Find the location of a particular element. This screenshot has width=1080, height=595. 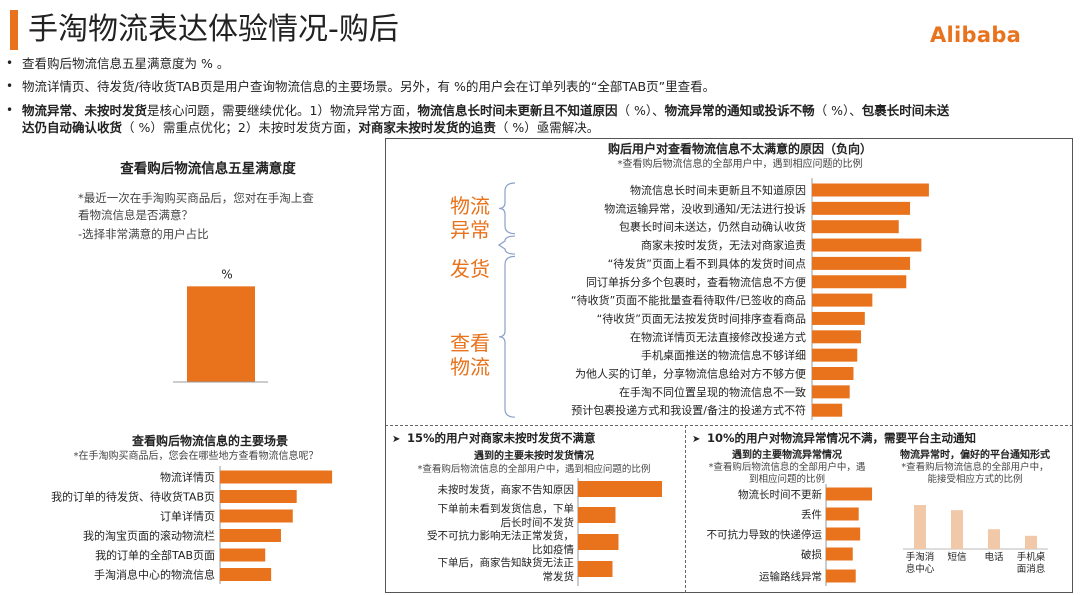

chart-subtitle: *在手淘购买商品后，您会在哪些地方查看物流信息呢？ is located at coordinates (196, 455).